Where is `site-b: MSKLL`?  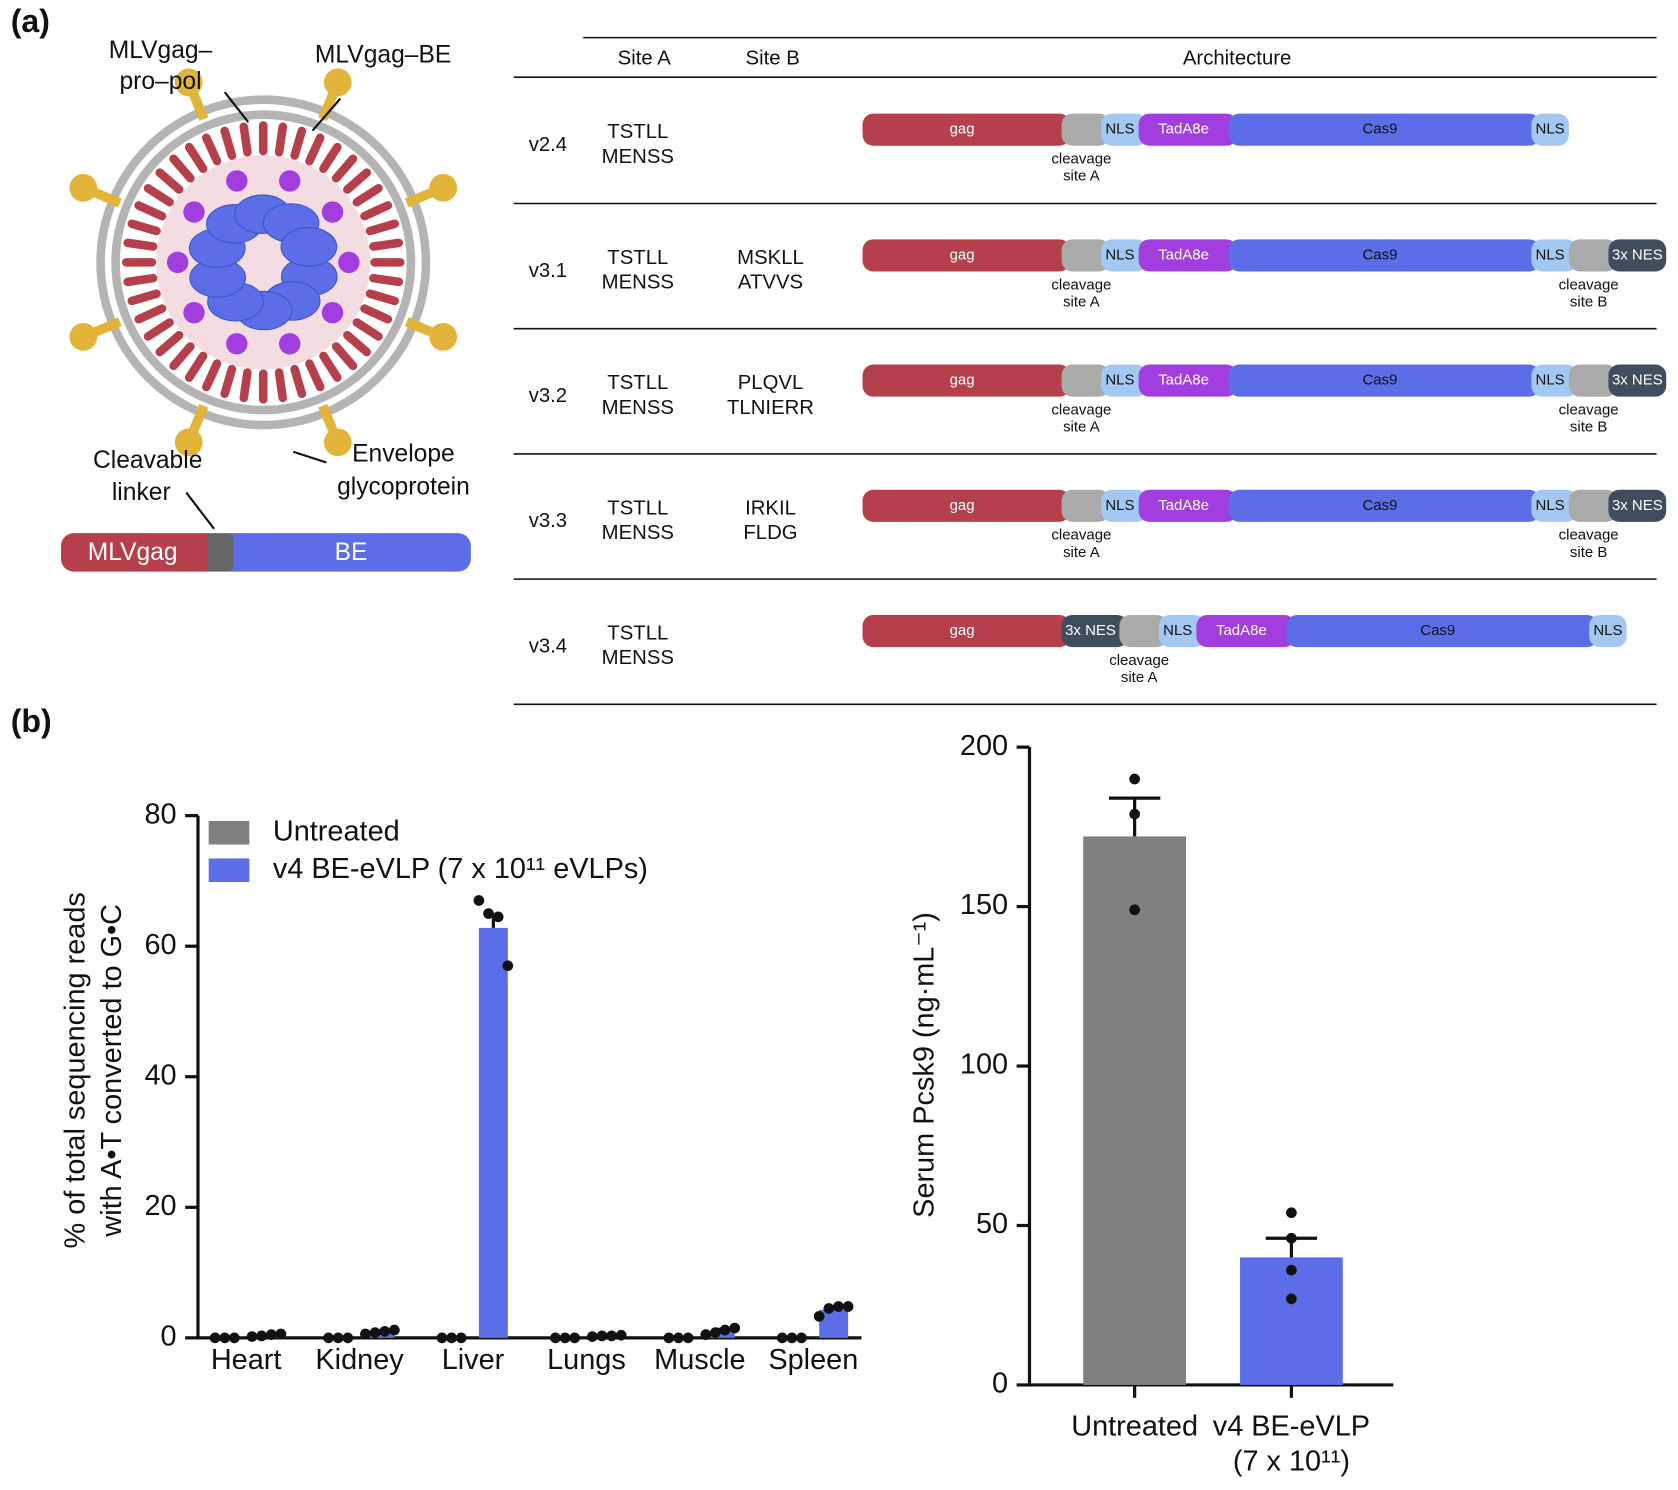 site-b: MSKLL is located at coordinates (770, 258).